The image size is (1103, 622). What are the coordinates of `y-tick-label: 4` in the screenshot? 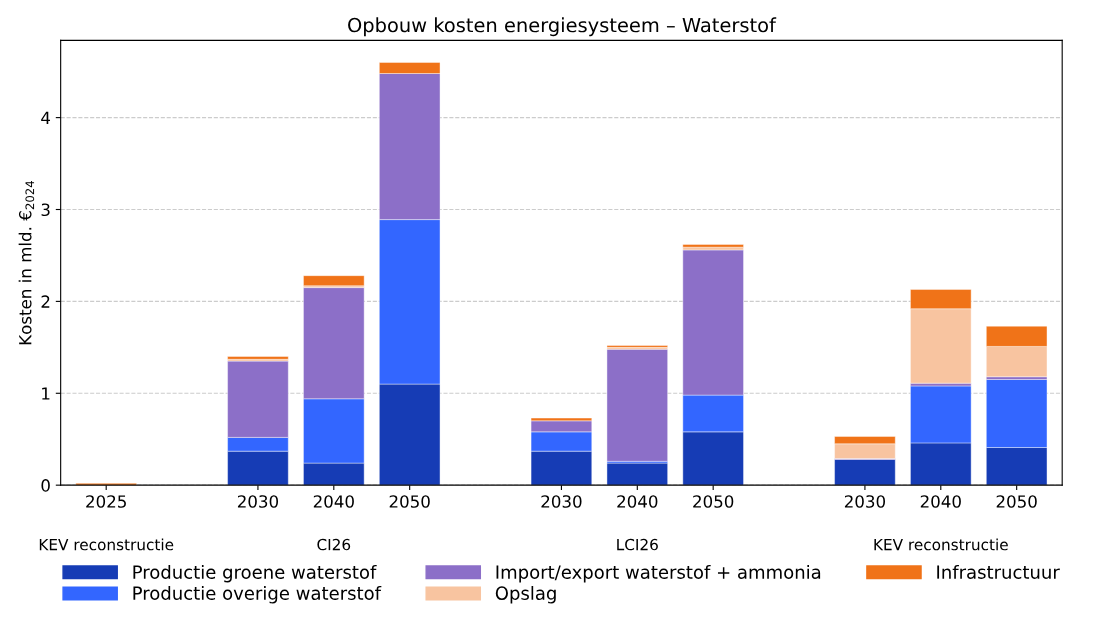 It's located at (46, 117).